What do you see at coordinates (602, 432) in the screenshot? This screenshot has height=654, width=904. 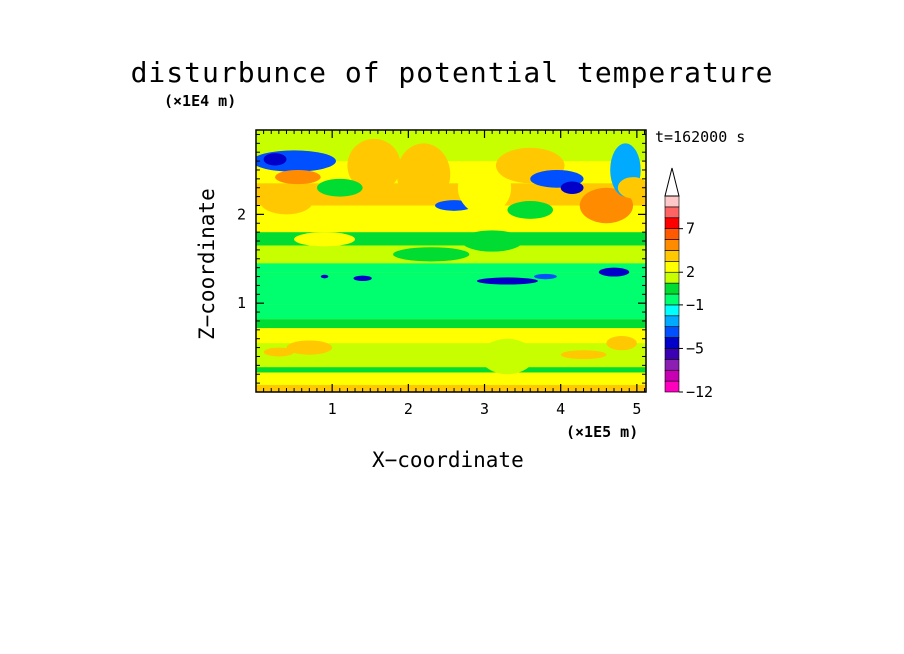 I see `x-axis-unit: (×1E5 m)` at bounding box center [602, 432].